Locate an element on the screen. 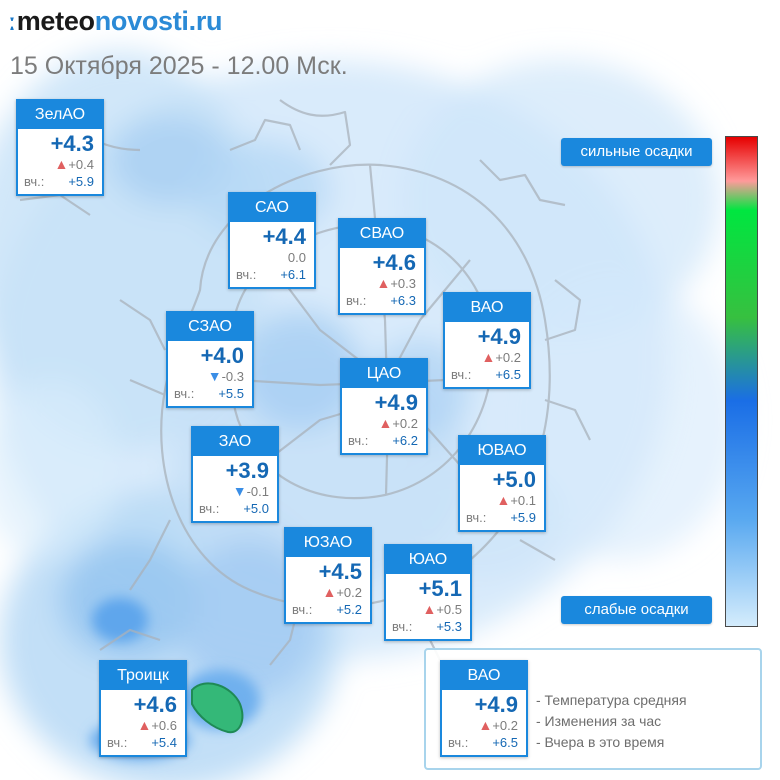 The width and height of the screenshot is (780, 780). district-temperature: +4.5 is located at coordinates (340, 571).